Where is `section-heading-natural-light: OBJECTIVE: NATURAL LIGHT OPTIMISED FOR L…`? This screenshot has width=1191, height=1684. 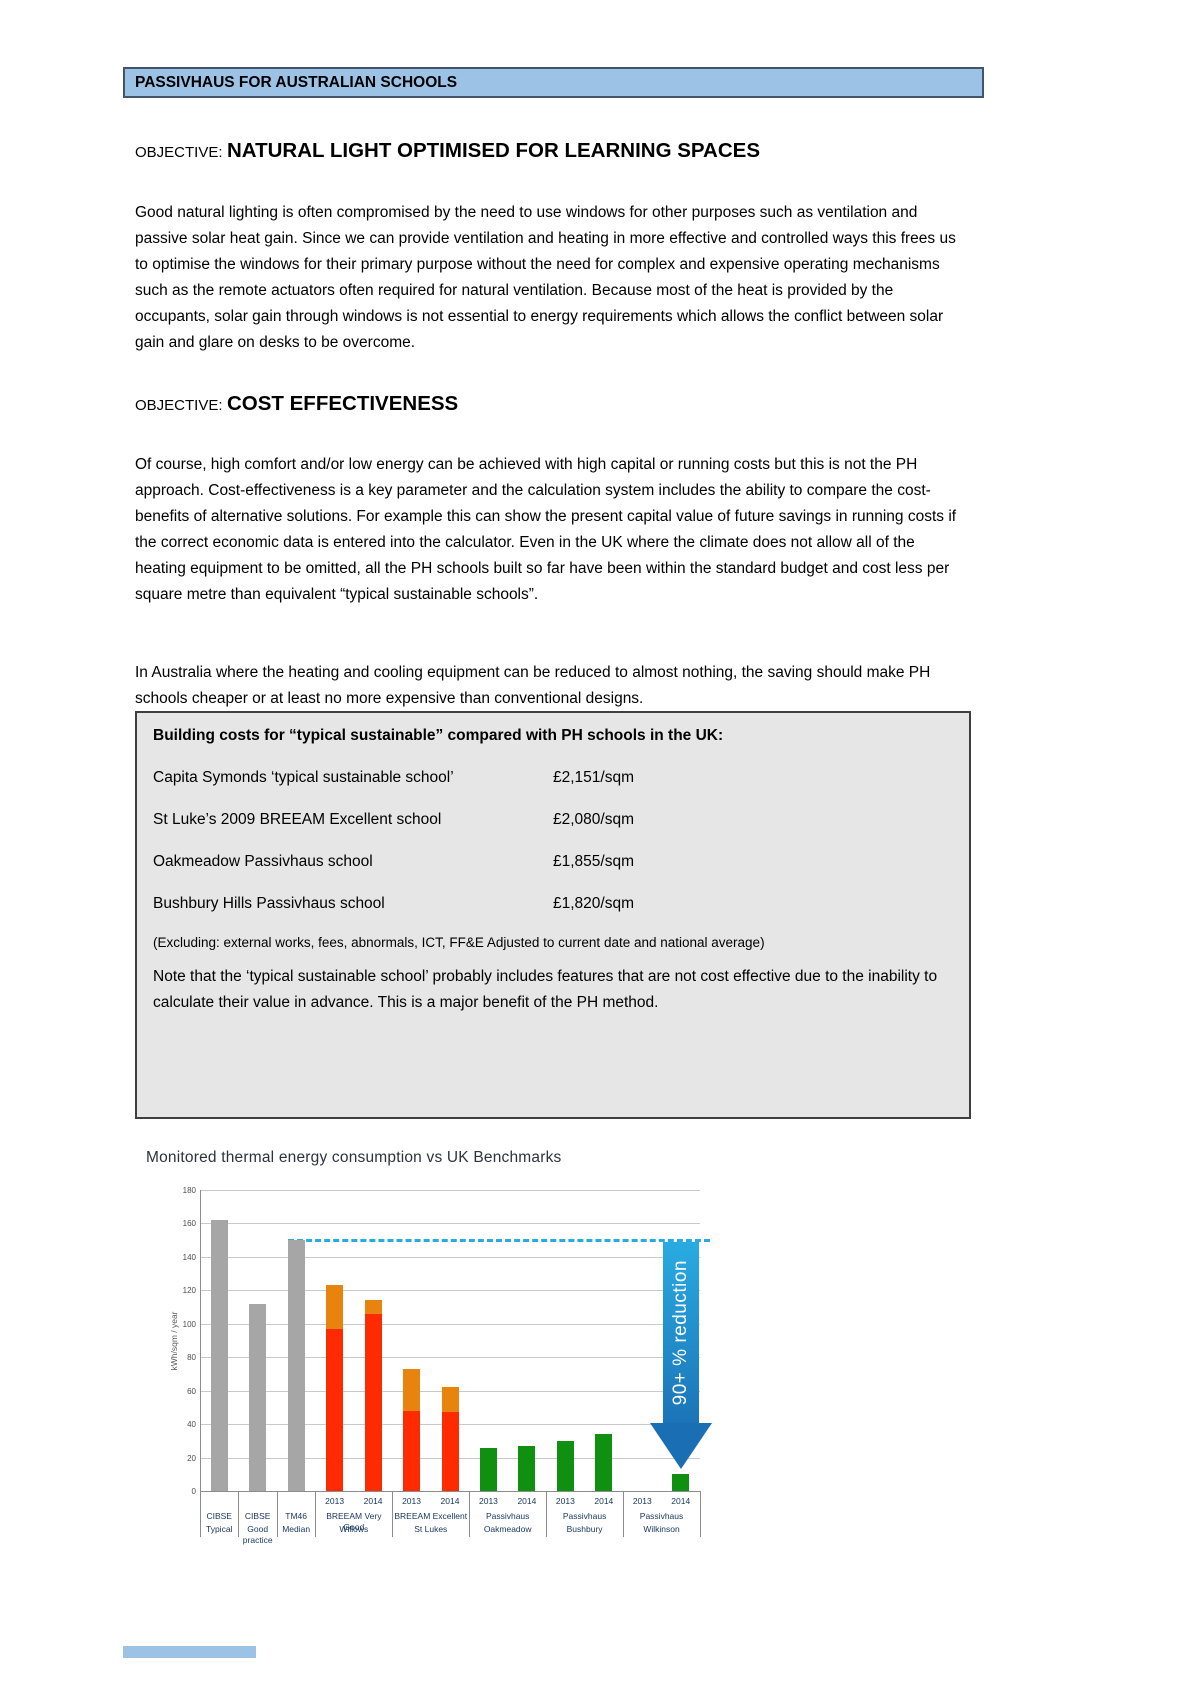
section-heading-natural-light: OBJECTIVE: NATURAL LIGHT OPTIMISED FOR L… is located at coordinates (447, 151).